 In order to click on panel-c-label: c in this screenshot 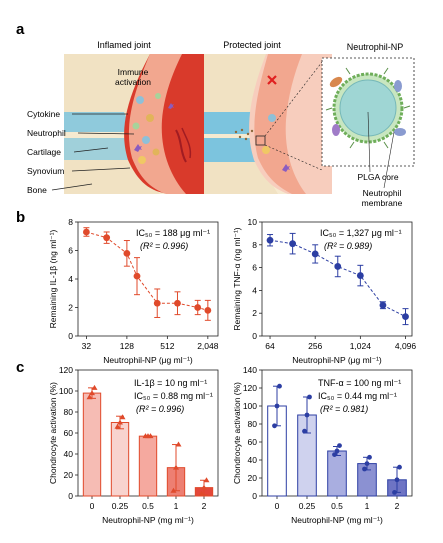, I will do `click(20, 367)`.